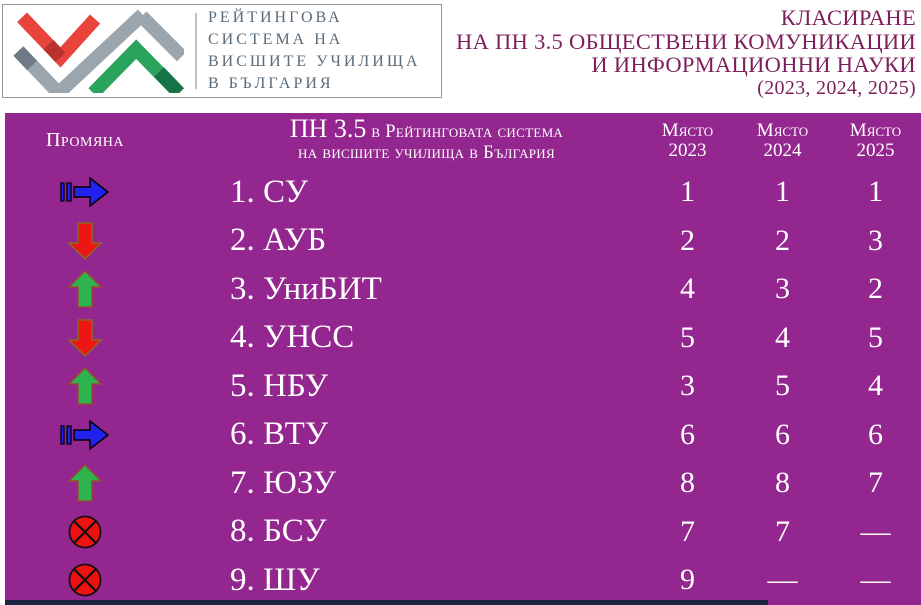  What do you see at coordinates (275, 579) in the screenshot?
I see `university-name: 9. ШУ` at bounding box center [275, 579].